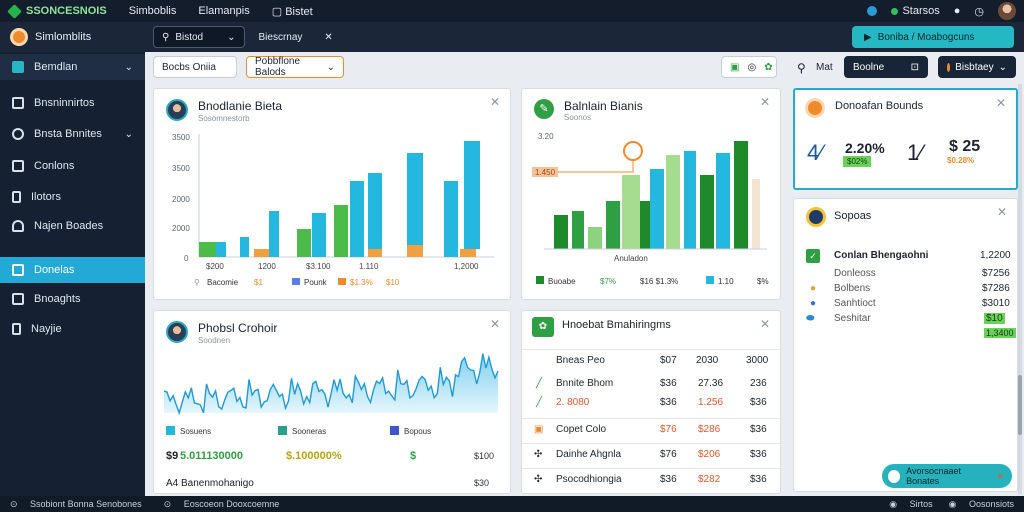 The width and height of the screenshot is (1024, 512). Describe the element at coordinates (72, 270) in the screenshot. I see `sidebar-item-details: Donelas` at that location.